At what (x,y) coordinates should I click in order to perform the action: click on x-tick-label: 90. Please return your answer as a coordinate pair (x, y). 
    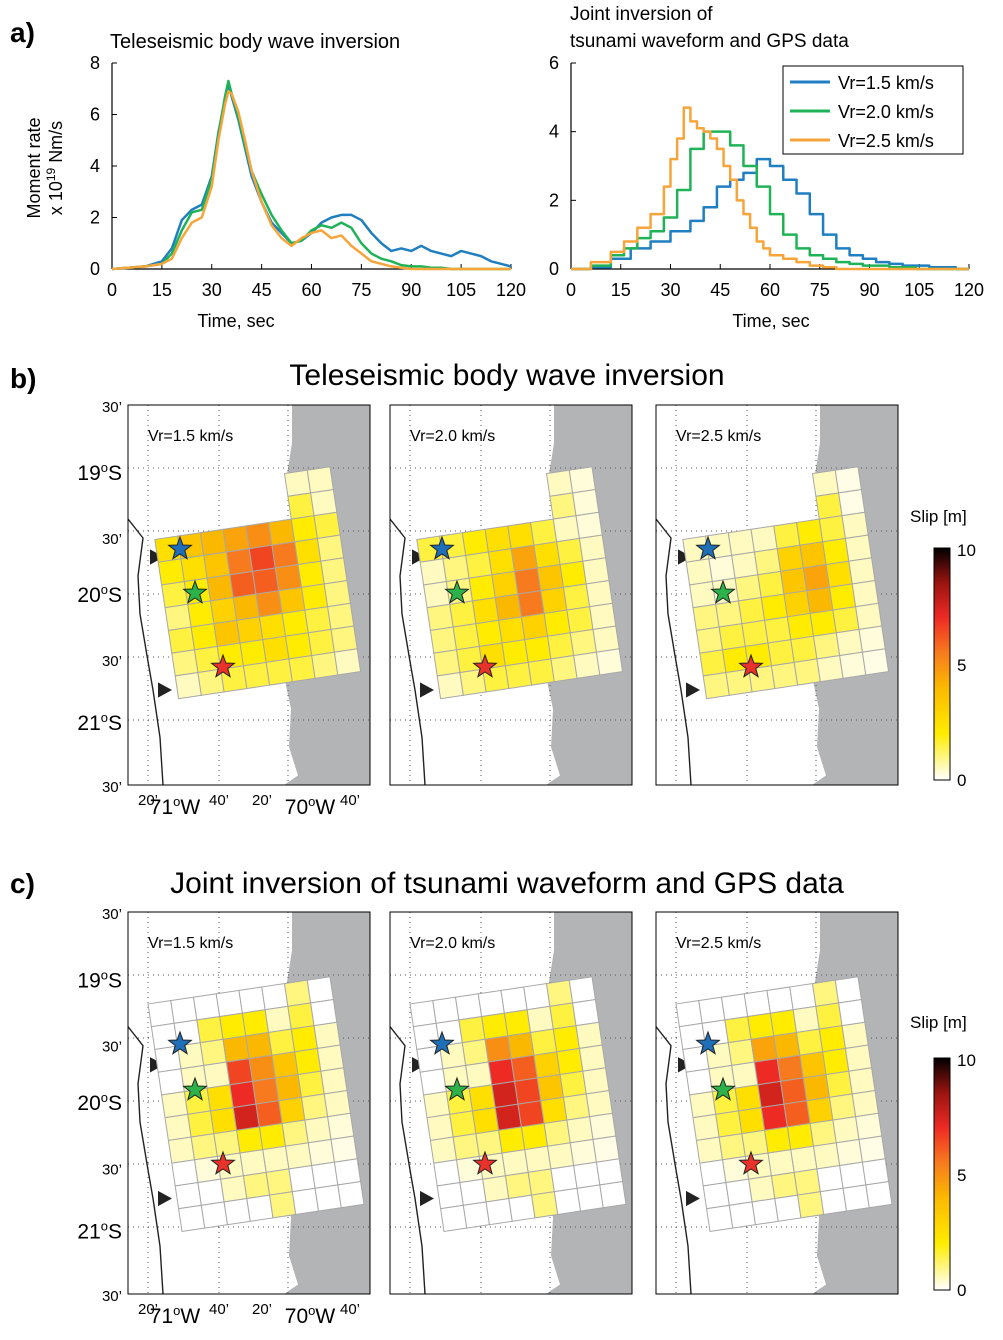
    Looking at the image, I should click on (869, 290).